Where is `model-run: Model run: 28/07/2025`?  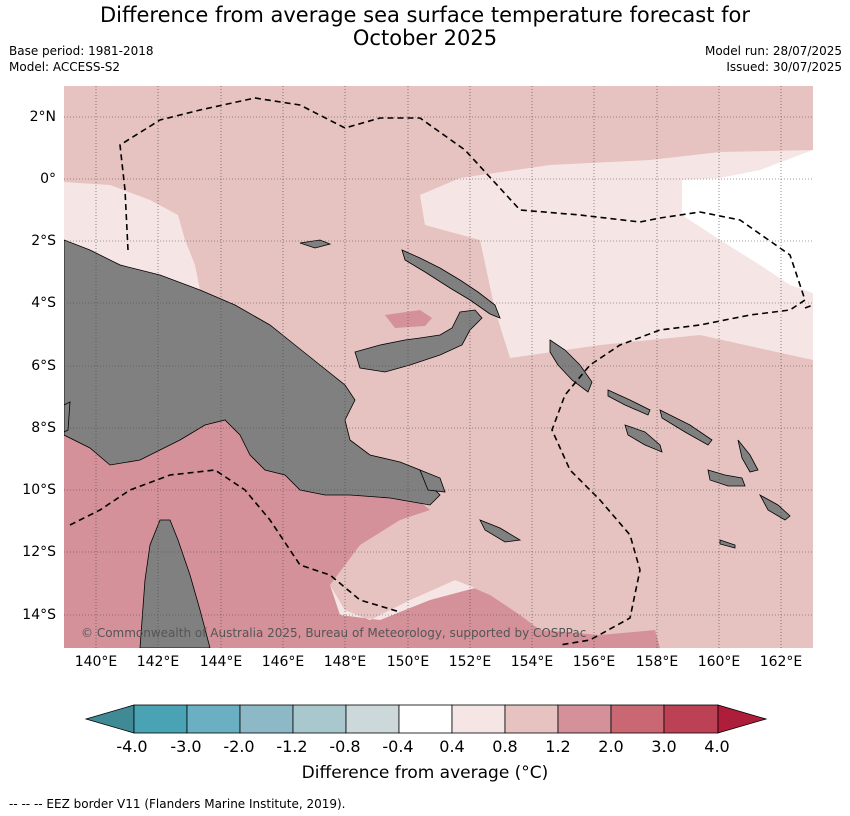
model-run: Model run: 28/07/2025 is located at coordinates (773, 51).